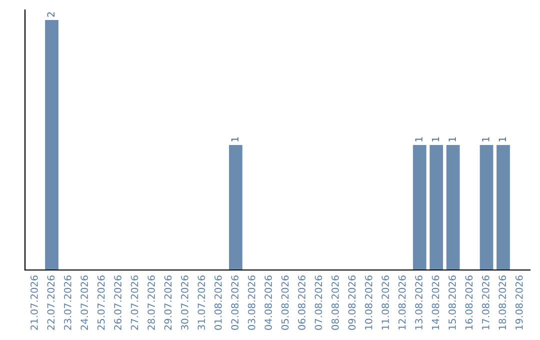  What do you see at coordinates (51, 302) in the screenshot?
I see `x-tick-label: 22.07.2026` at bounding box center [51, 302].